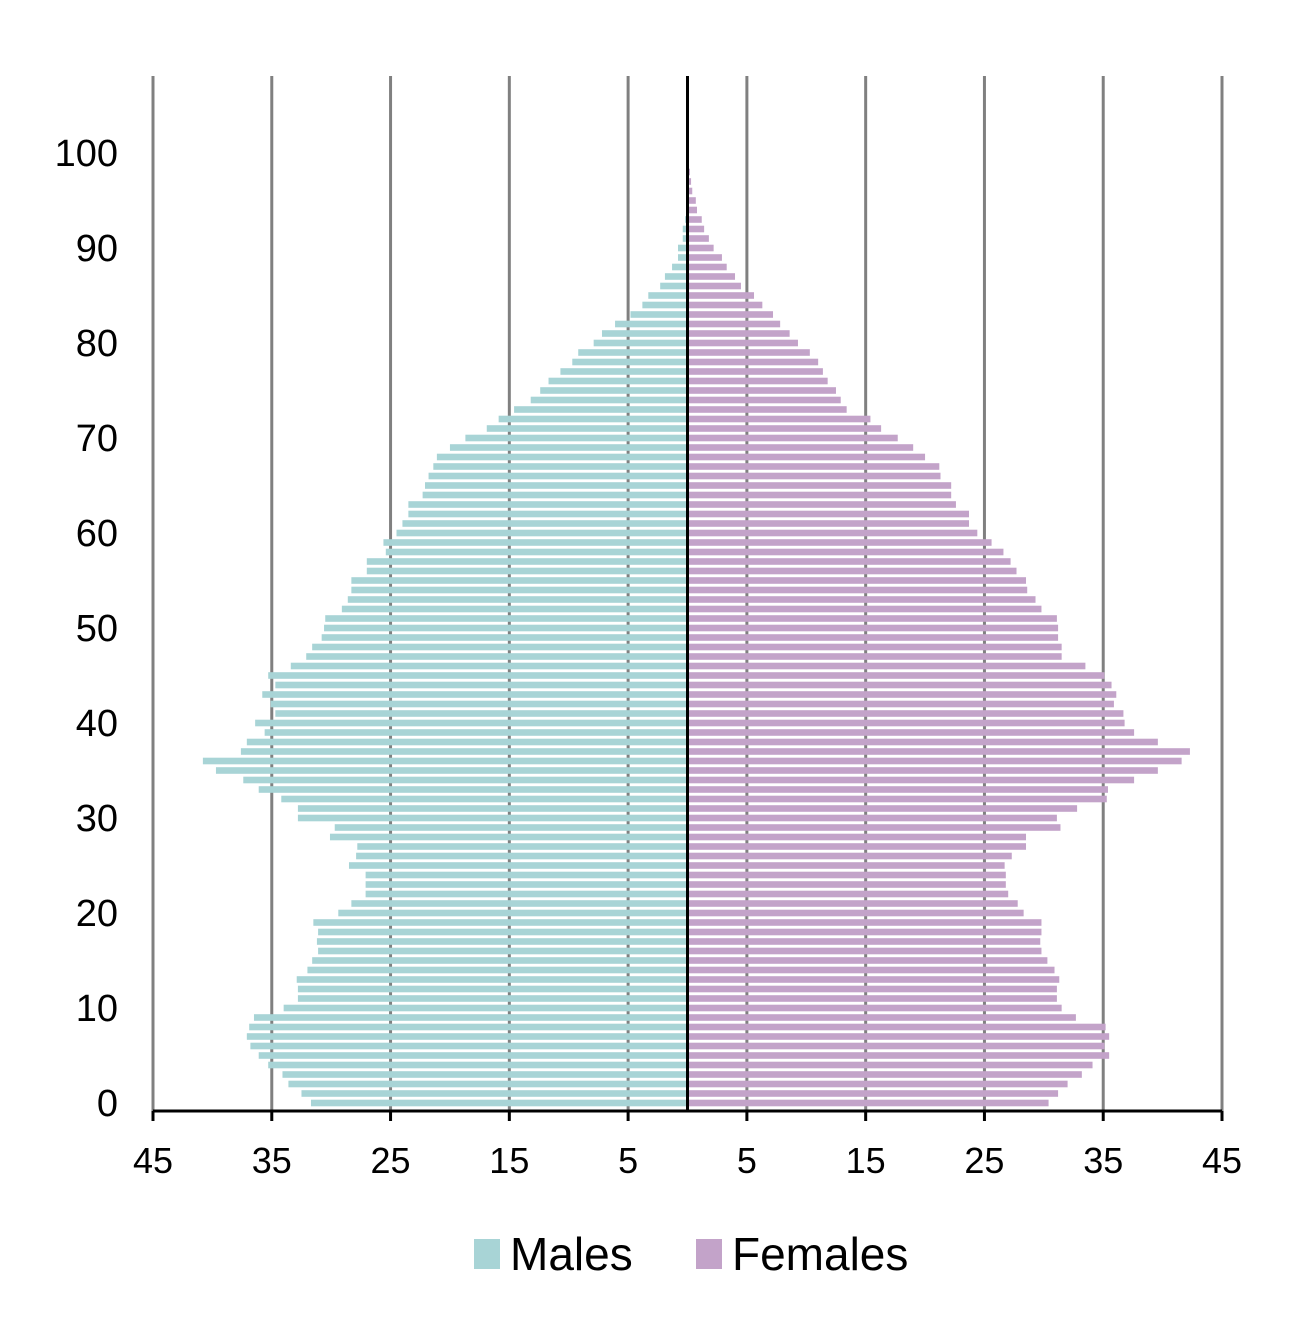 Image resolution: width=1309 pixels, height=1331 pixels. I want to click on legend-swatch-males, so click(487, 1254).